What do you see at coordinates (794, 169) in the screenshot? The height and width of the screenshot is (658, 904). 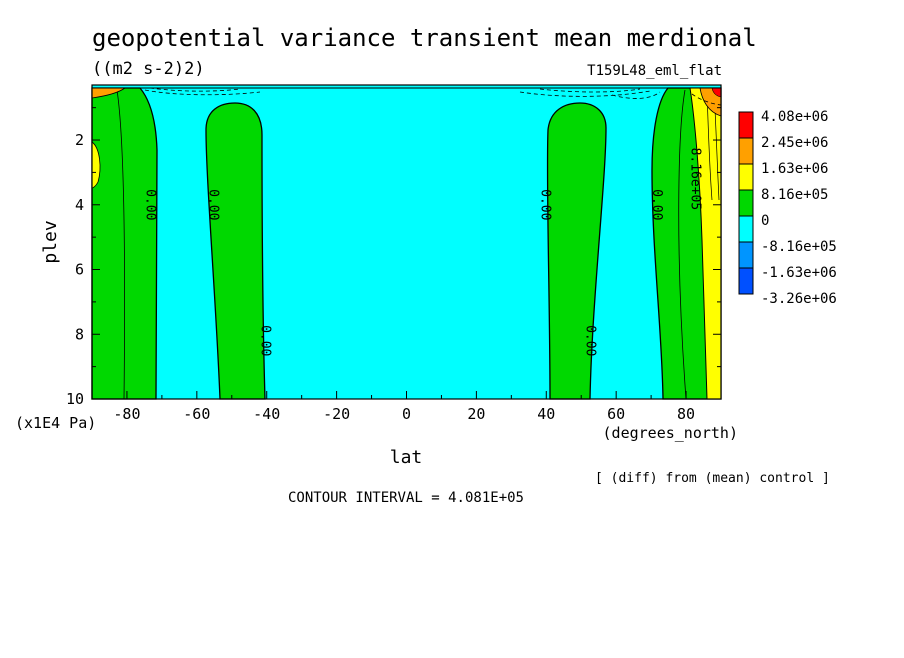 I see `colorbar-level-label: 1.63e+06` at bounding box center [794, 169].